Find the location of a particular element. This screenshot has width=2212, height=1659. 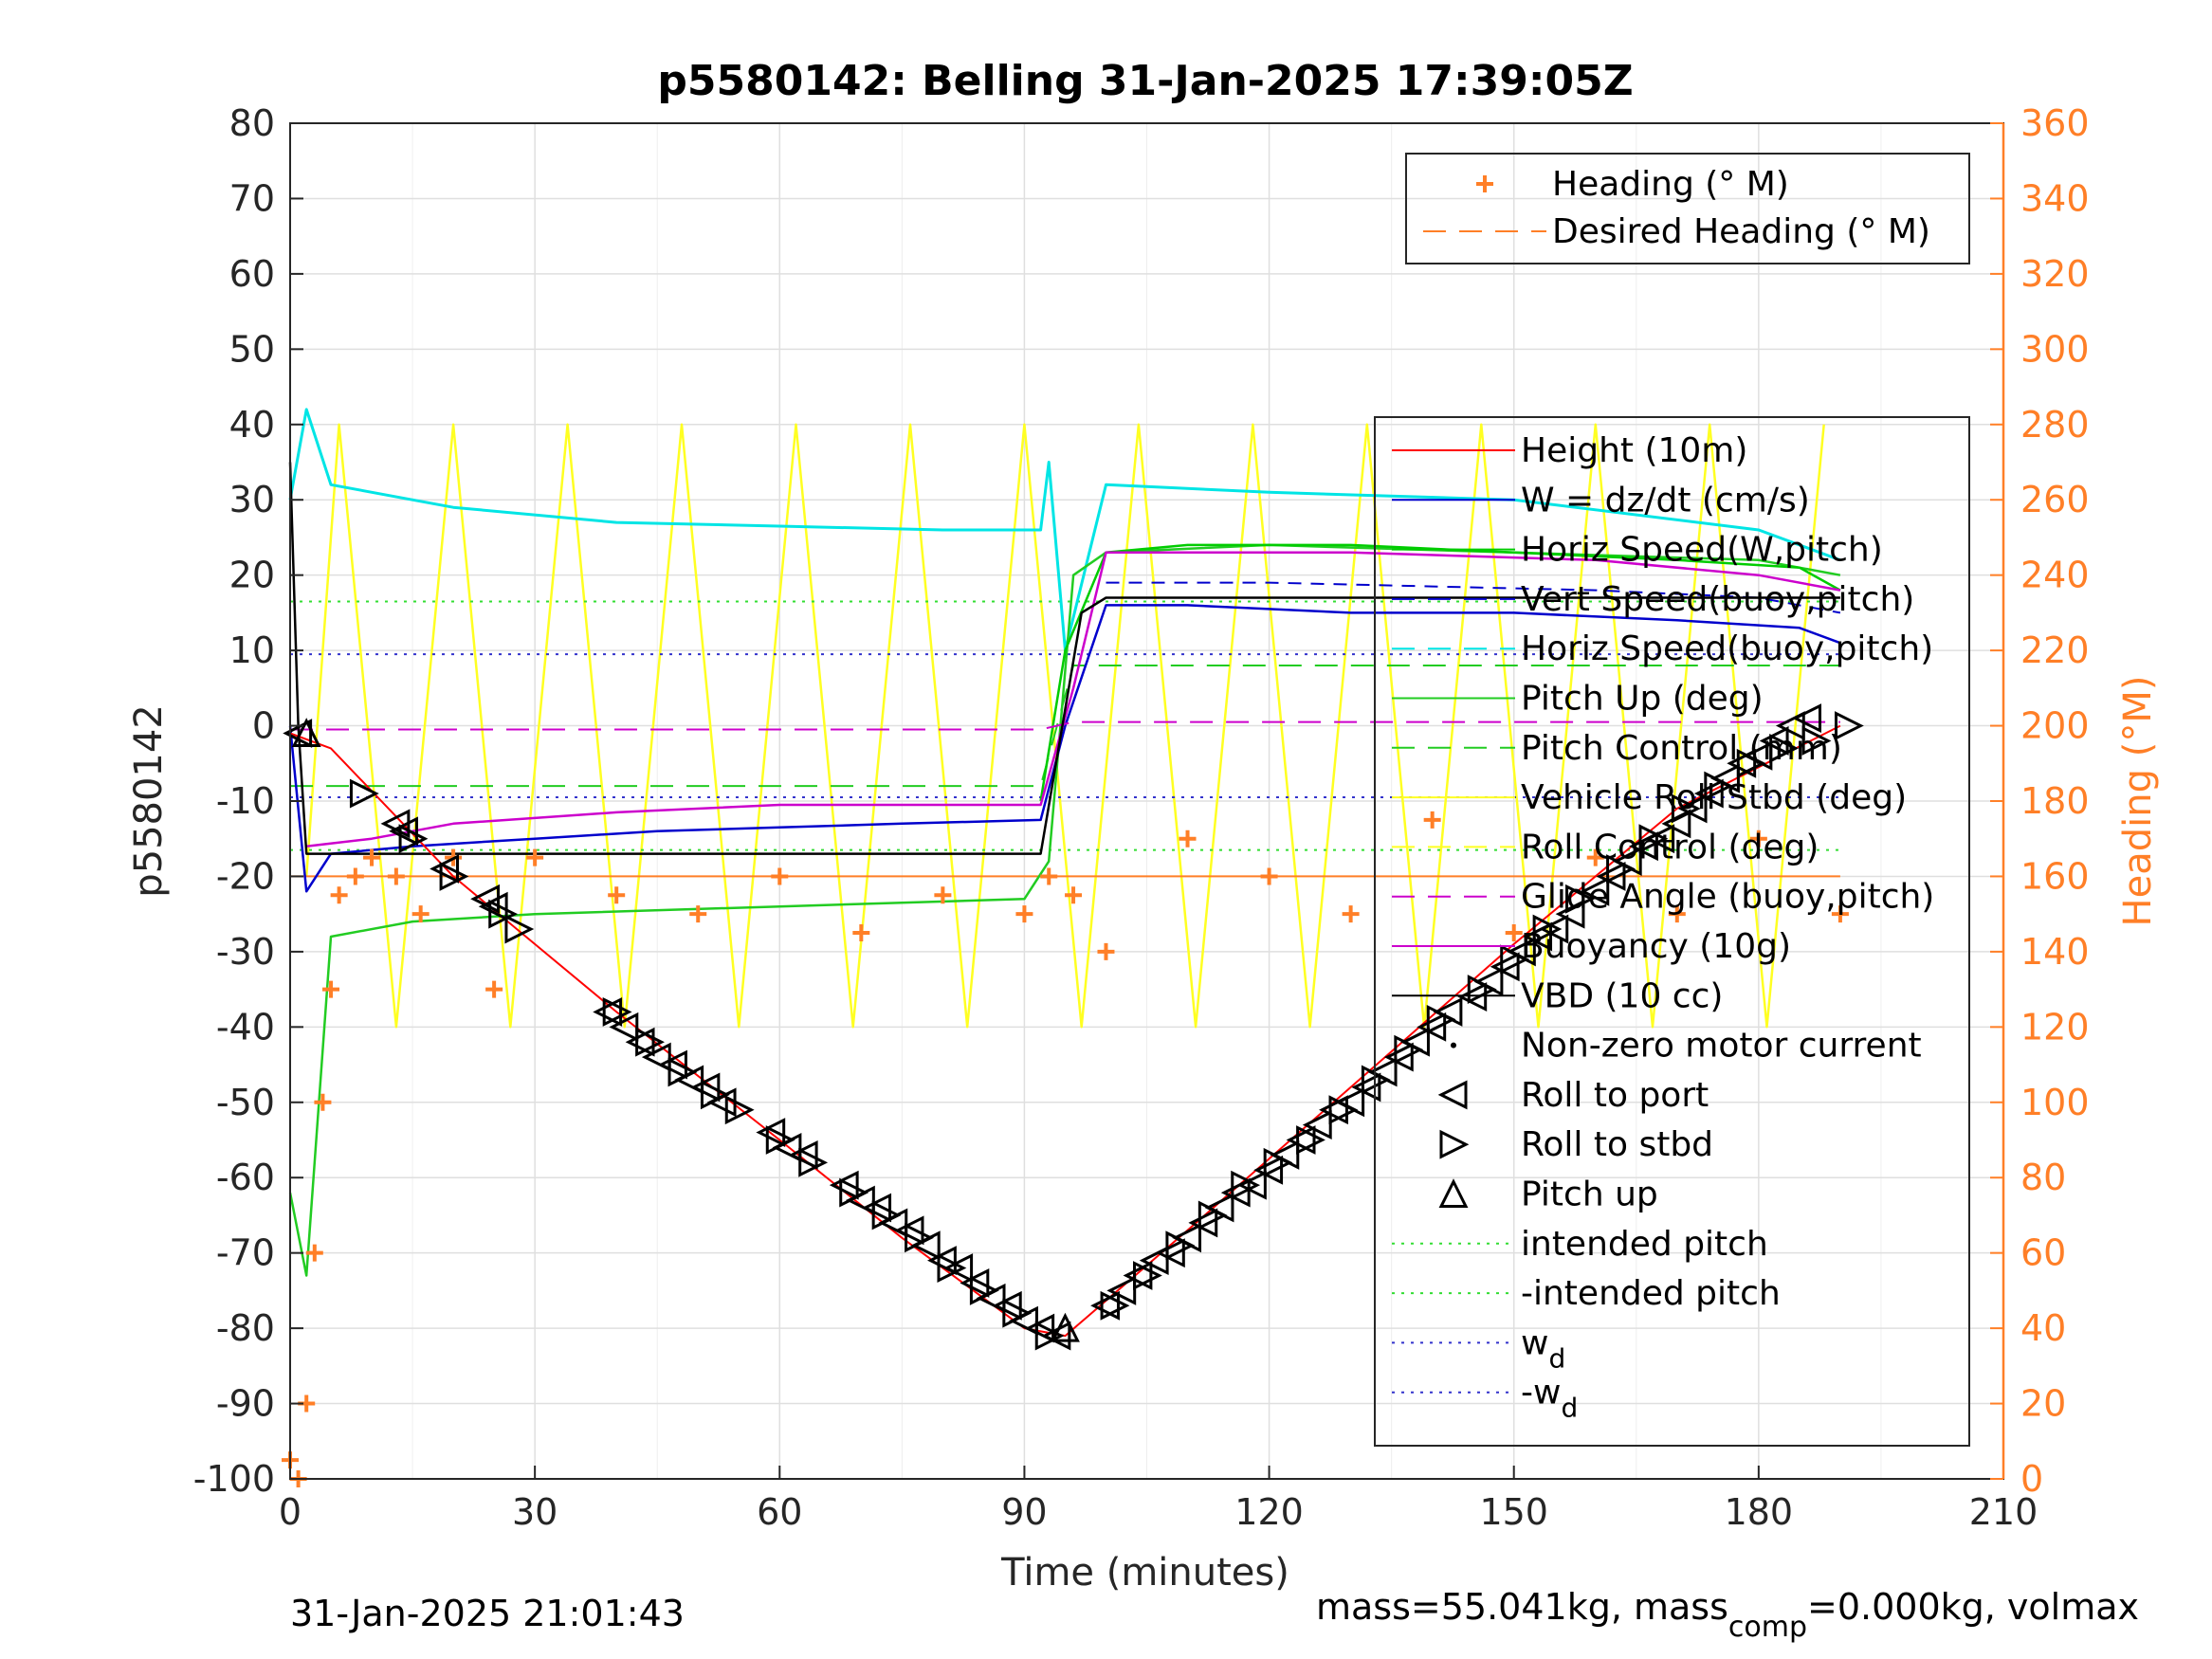

legend-item-glide-angle-buoy-pitch: Glide Angle (buoy,pitch) is located at coordinates (1663, 897).